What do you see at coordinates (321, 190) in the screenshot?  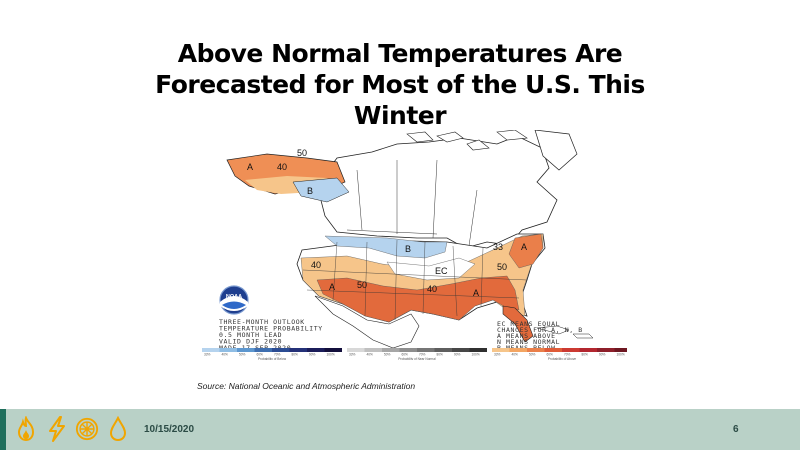 I see `alaska-below-region` at bounding box center [321, 190].